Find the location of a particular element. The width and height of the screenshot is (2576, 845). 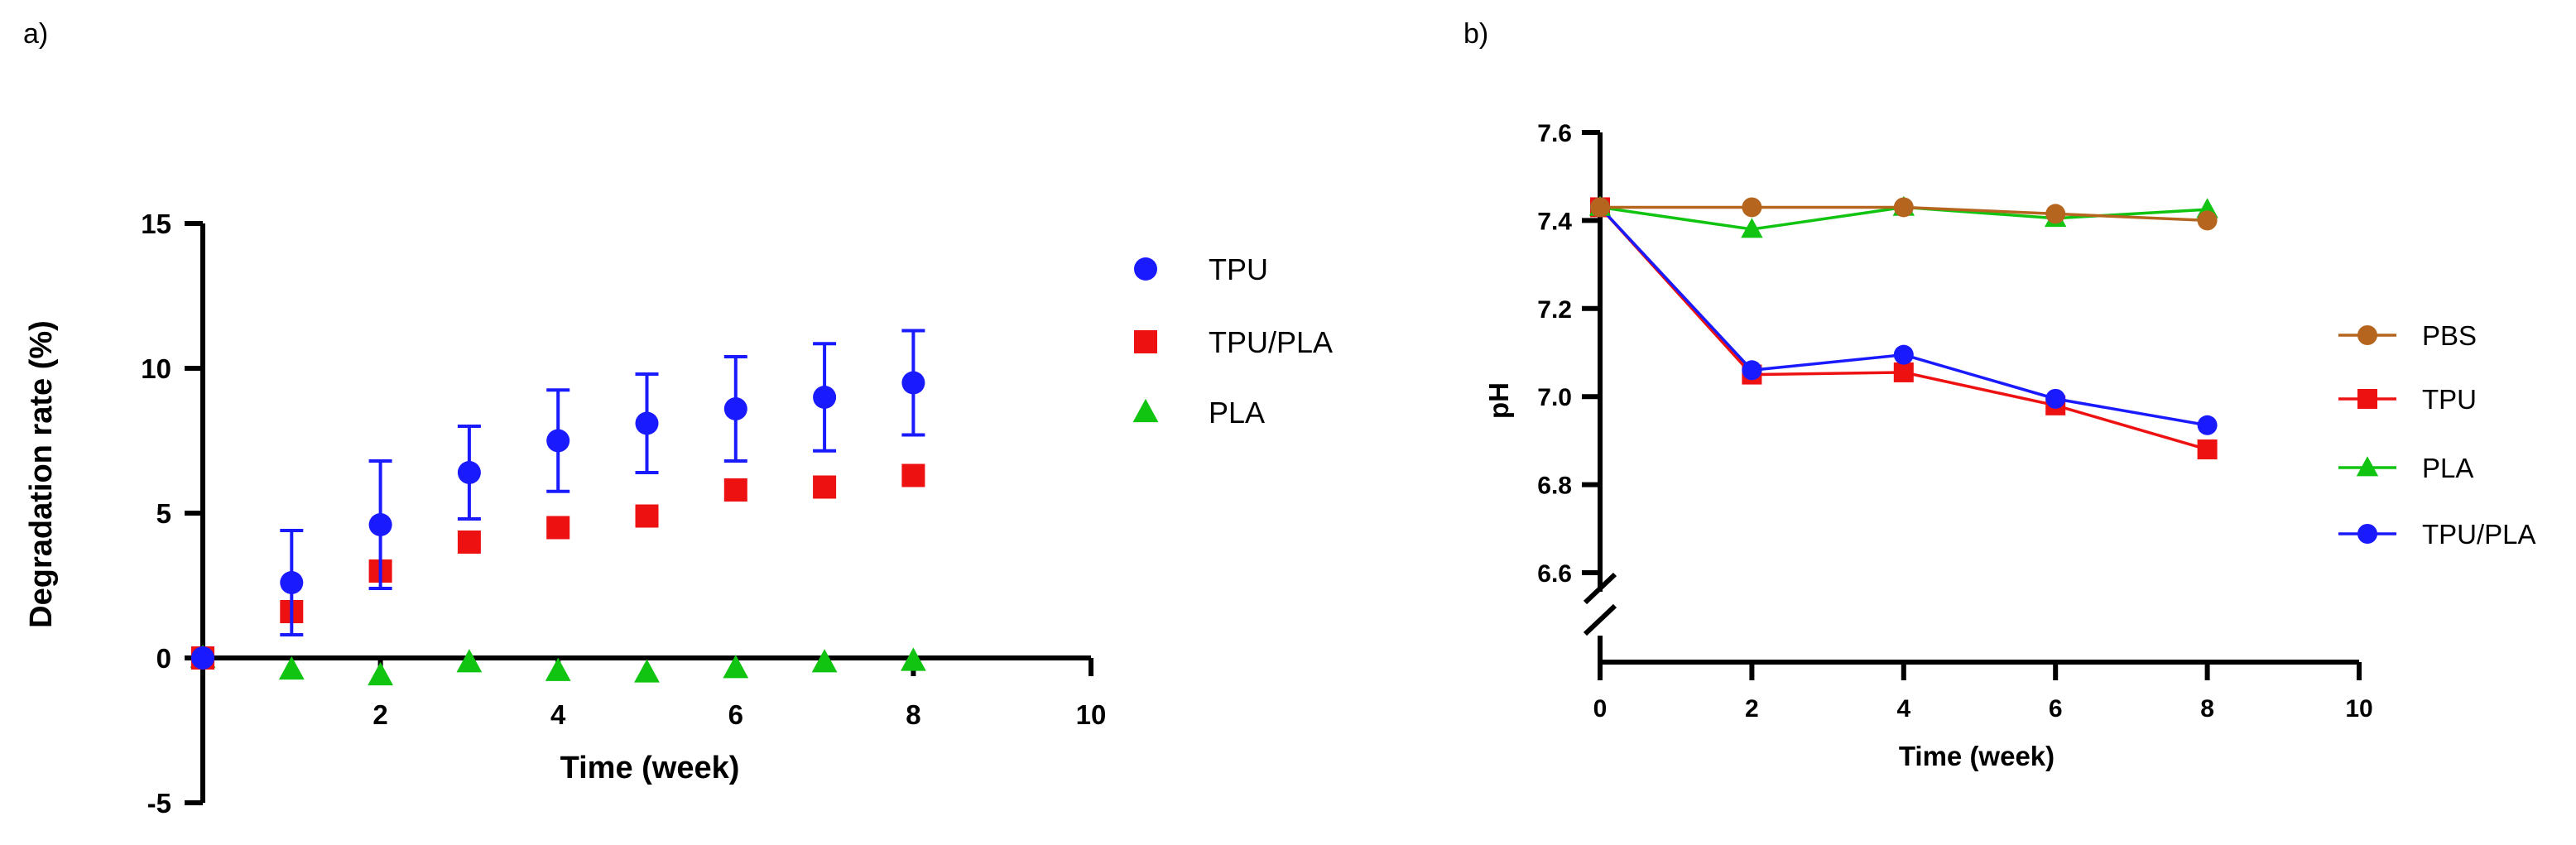

panel-a-series-tpu is located at coordinates (558, 499).